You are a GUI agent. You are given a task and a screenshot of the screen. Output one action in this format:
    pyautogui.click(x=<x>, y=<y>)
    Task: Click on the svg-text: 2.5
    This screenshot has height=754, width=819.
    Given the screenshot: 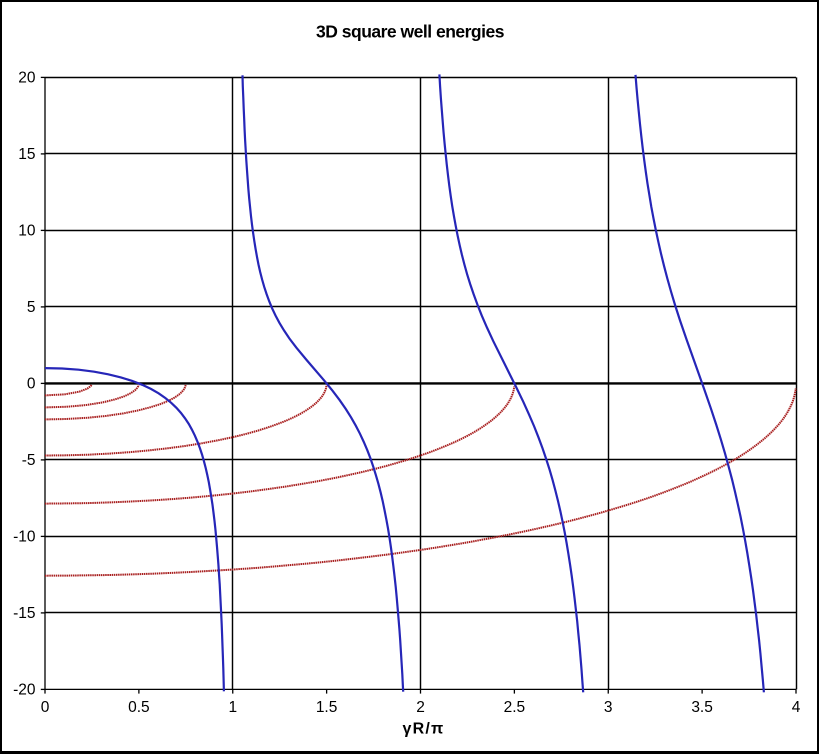 What is the action you would take?
    pyautogui.click(x=515, y=707)
    